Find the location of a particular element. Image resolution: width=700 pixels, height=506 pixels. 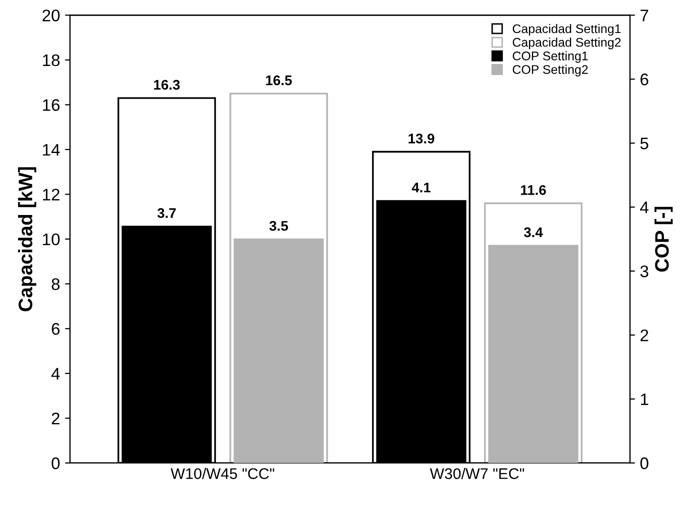

y-tick-label: 18 is located at coordinates (51, 60).